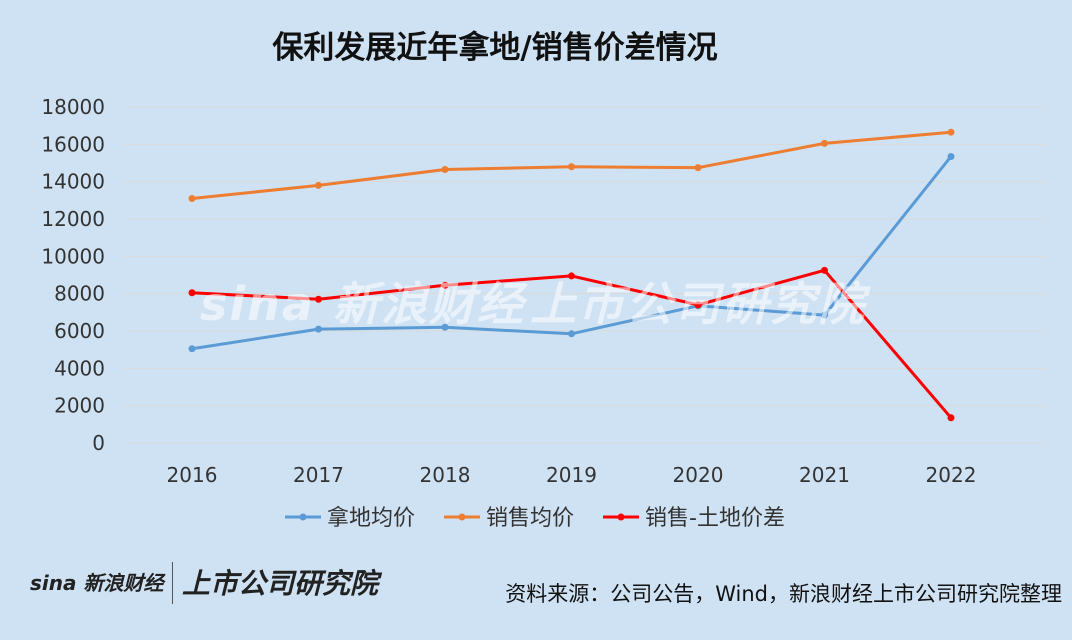 Image resolution: width=1072 pixels, height=640 pixels. What do you see at coordinates (280, 583) in the screenshot?
I see `footer-institute-logo: 上市公司研究院` at bounding box center [280, 583].